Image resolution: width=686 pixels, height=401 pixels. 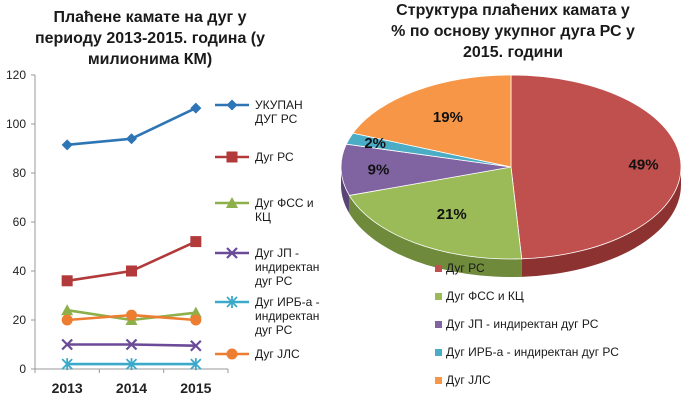 What do you see at coordinates (22, 369) in the screenshot?
I see `y-tick-label: 0` at bounding box center [22, 369].